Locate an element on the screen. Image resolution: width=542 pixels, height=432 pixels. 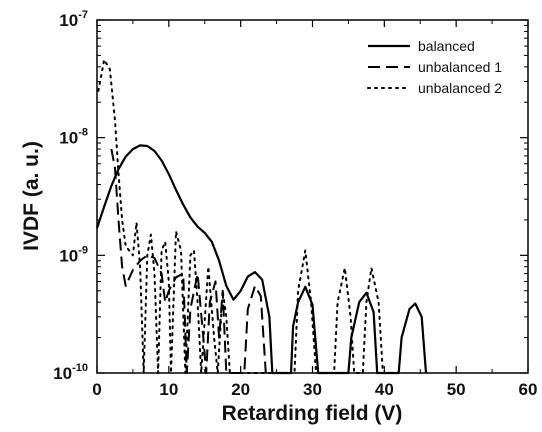
y-tick-exponent: -10 is located at coordinates (80, 368).